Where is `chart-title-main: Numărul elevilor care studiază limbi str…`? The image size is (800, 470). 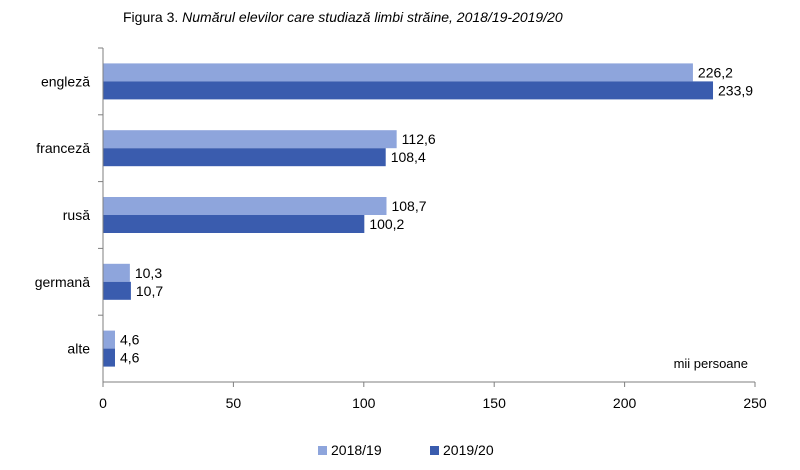 chart-title-main: Numărul elevilor care studiază limbi str… is located at coordinates (372, 17).